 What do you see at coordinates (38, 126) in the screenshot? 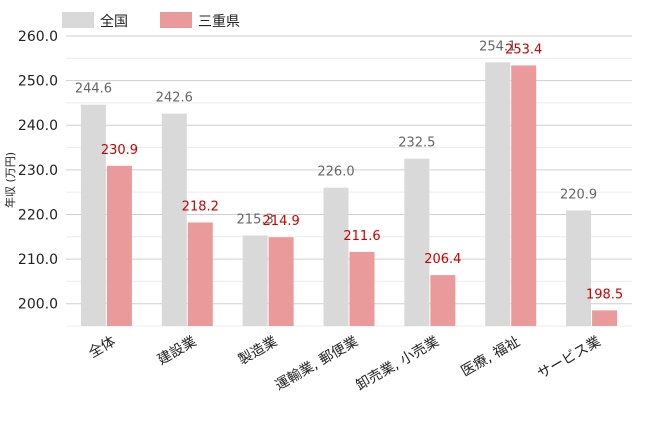
I see `y-tick-label: 240.0` at bounding box center [38, 126].